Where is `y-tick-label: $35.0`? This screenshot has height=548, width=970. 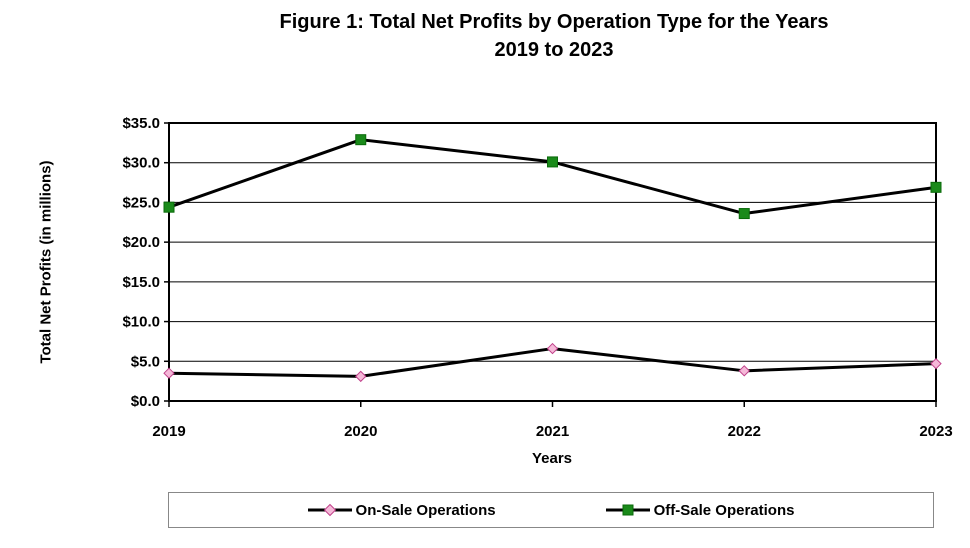 y-tick-label: $35.0 is located at coordinates (141, 123).